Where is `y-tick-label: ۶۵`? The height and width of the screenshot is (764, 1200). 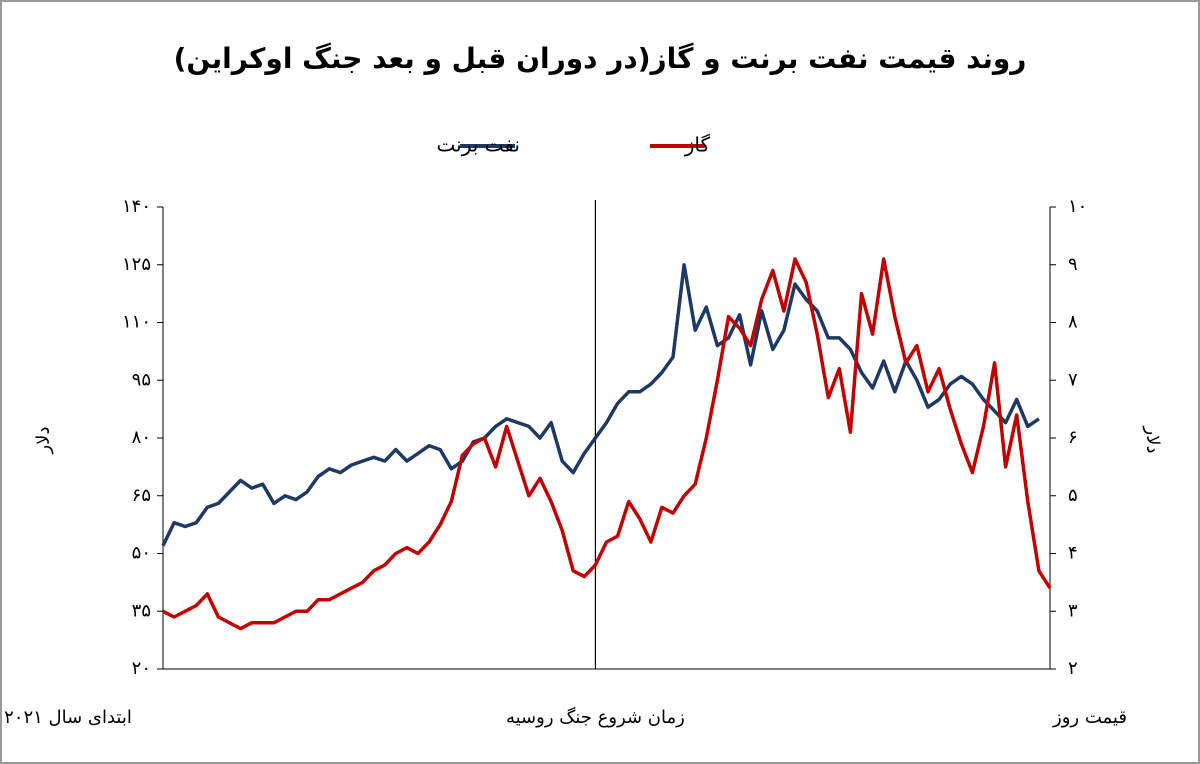 y-tick-label: ۶۵ is located at coordinates (141, 495).